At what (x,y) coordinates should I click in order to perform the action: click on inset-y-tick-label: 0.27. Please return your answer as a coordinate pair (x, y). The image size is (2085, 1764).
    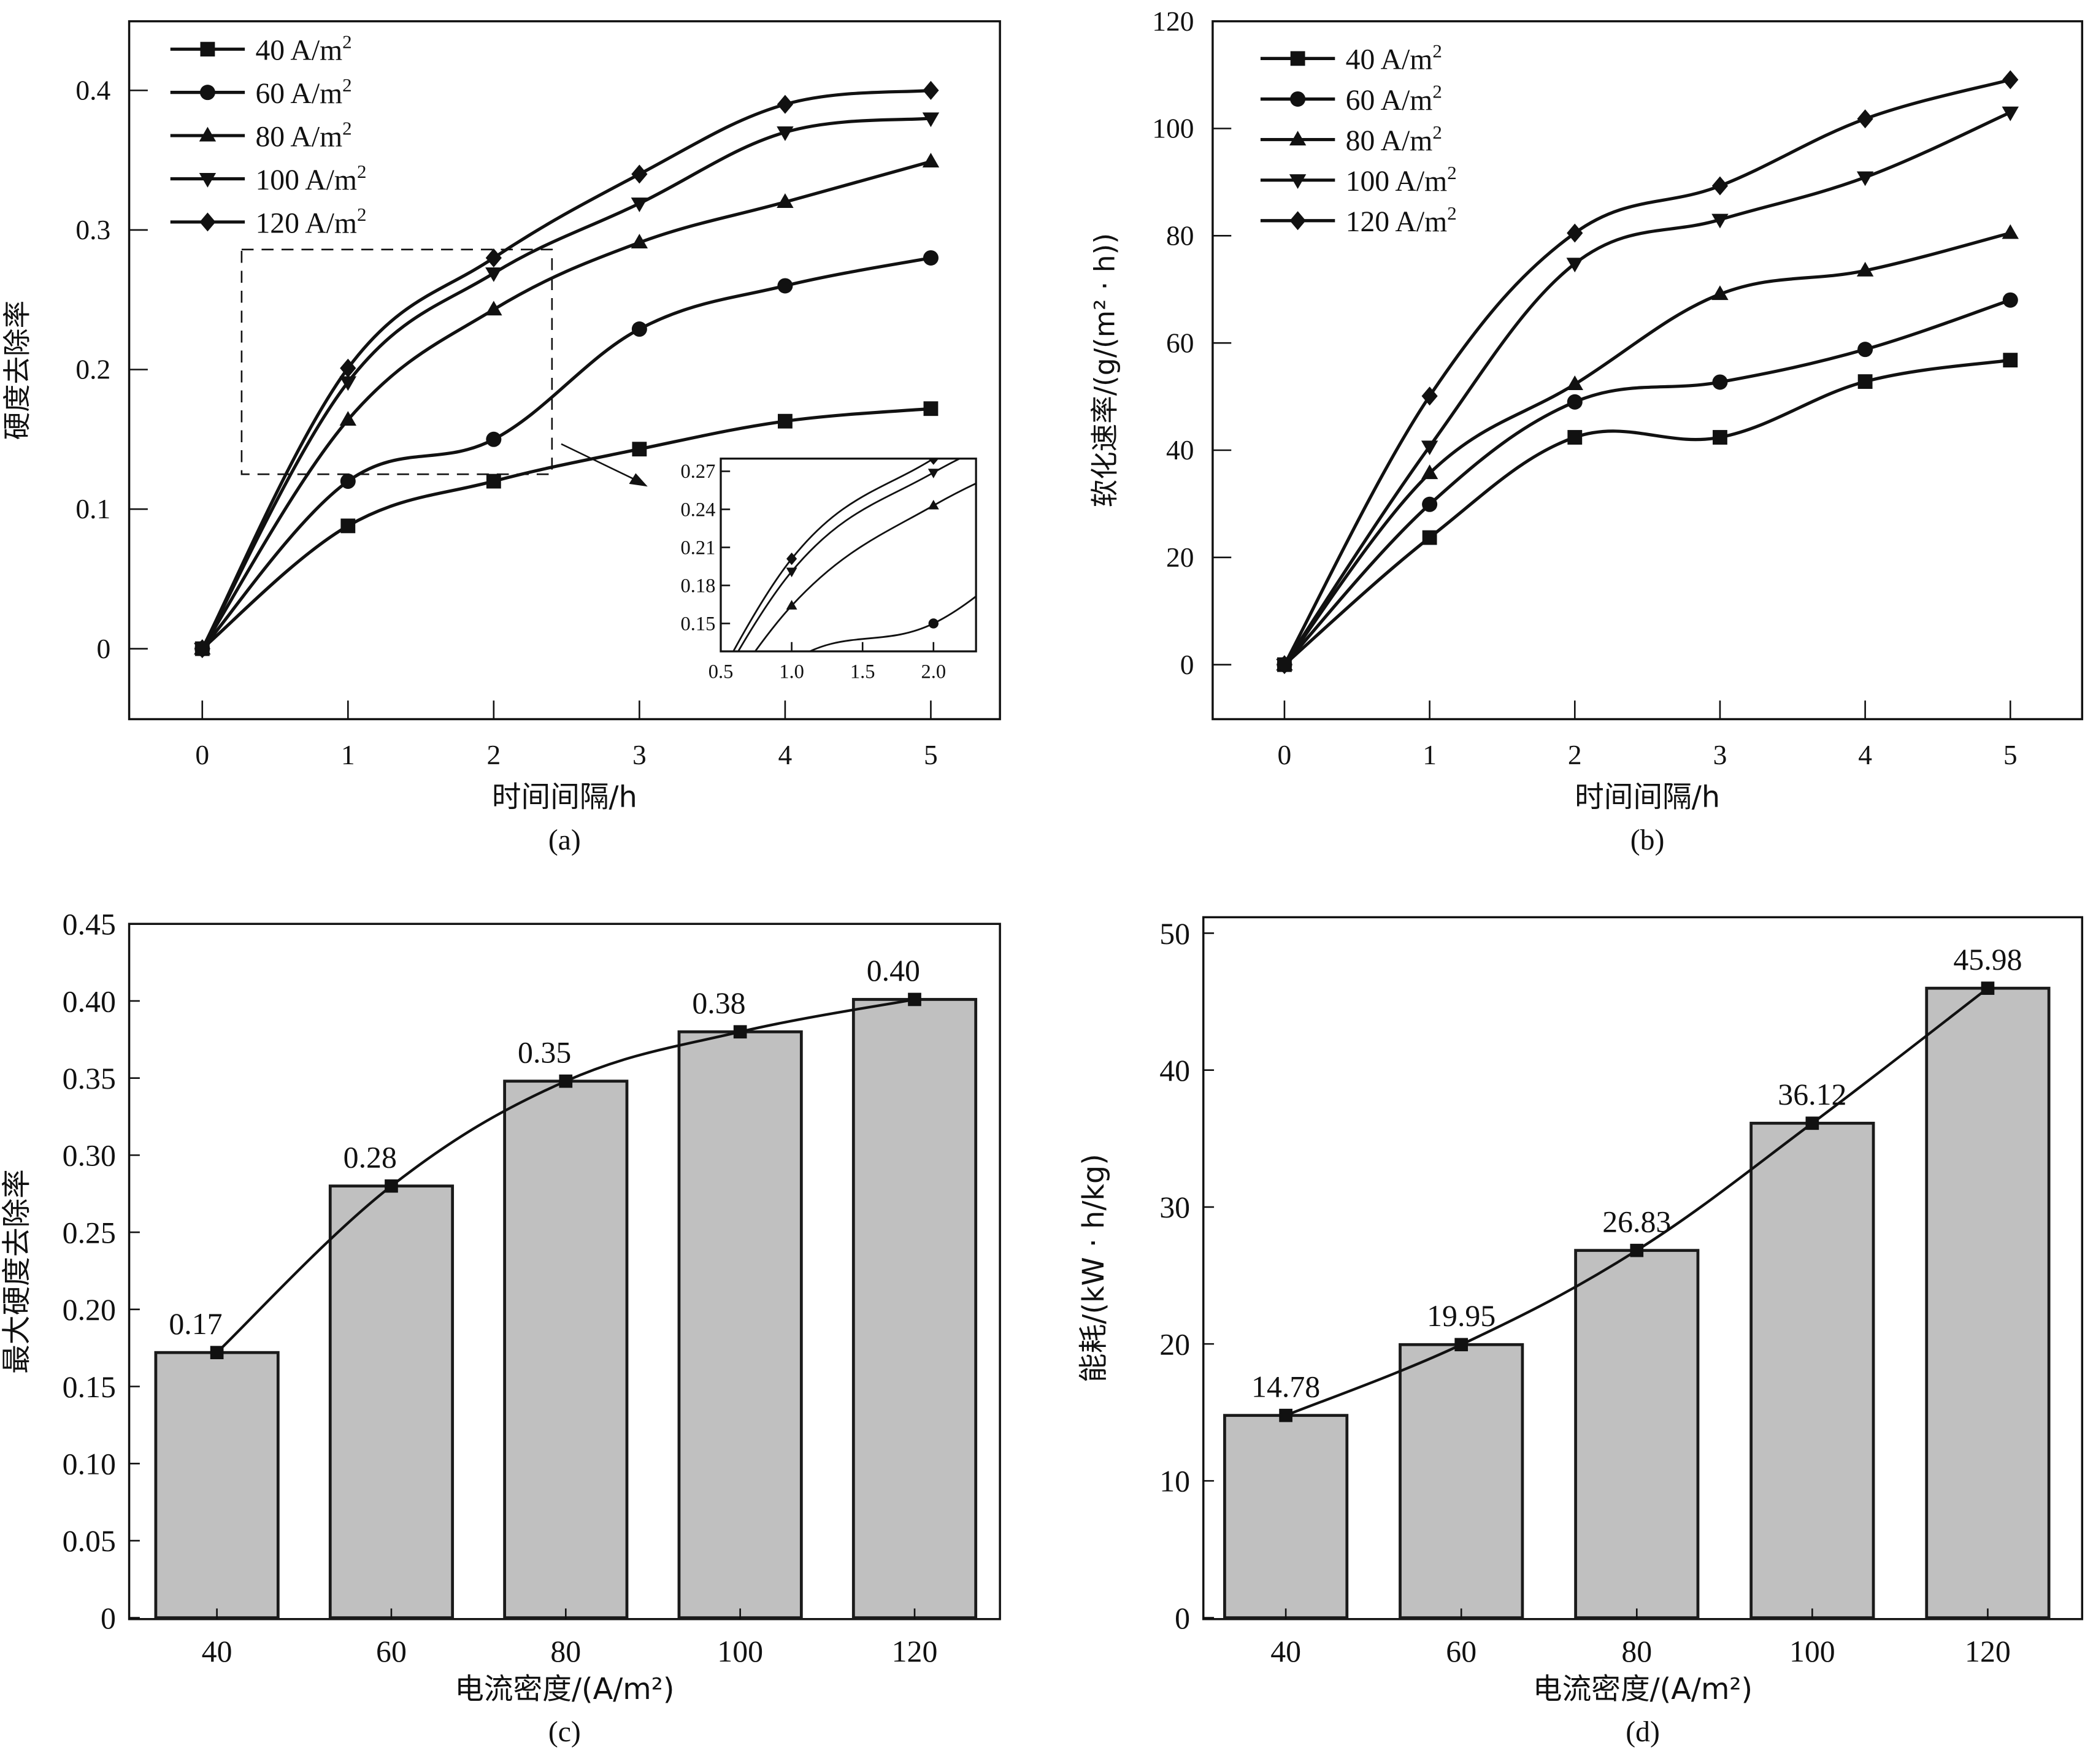
    Looking at the image, I should click on (698, 472).